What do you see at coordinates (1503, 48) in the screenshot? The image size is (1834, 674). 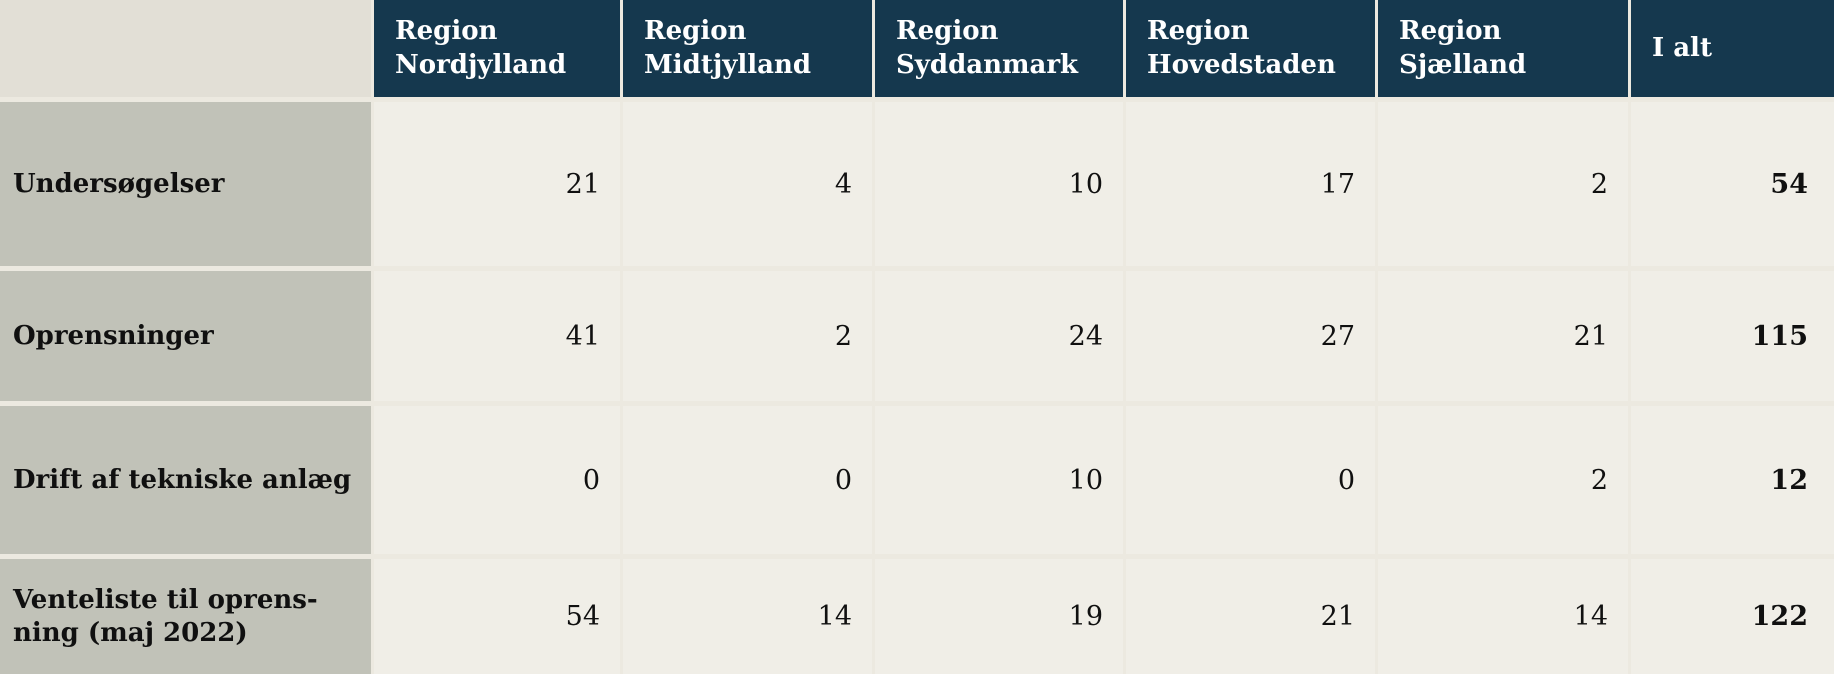 I see `column-header-region-sjaelland: Region Sjælland` at bounding box center [1503, 48].